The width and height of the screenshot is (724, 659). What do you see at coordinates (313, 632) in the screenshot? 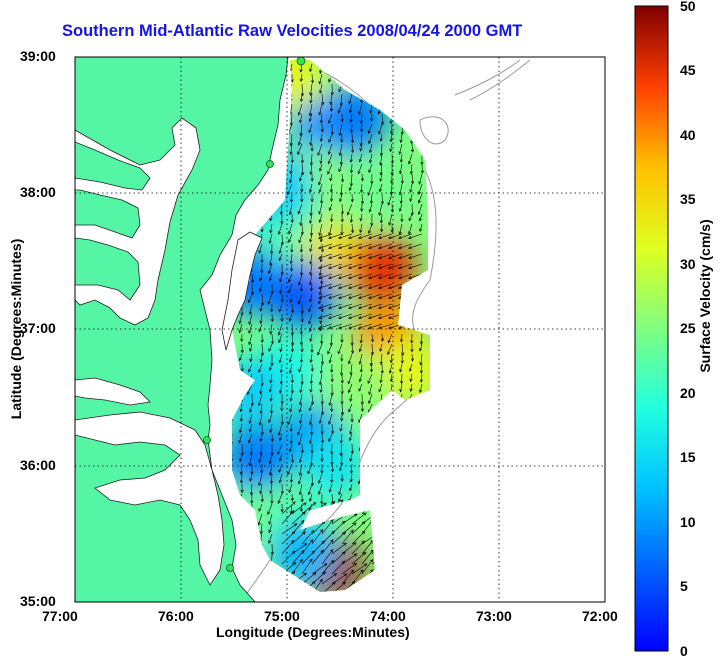
I see `x-axis-label: Longitude (Degrees:Minutes)` at bounding box center [313, 632].